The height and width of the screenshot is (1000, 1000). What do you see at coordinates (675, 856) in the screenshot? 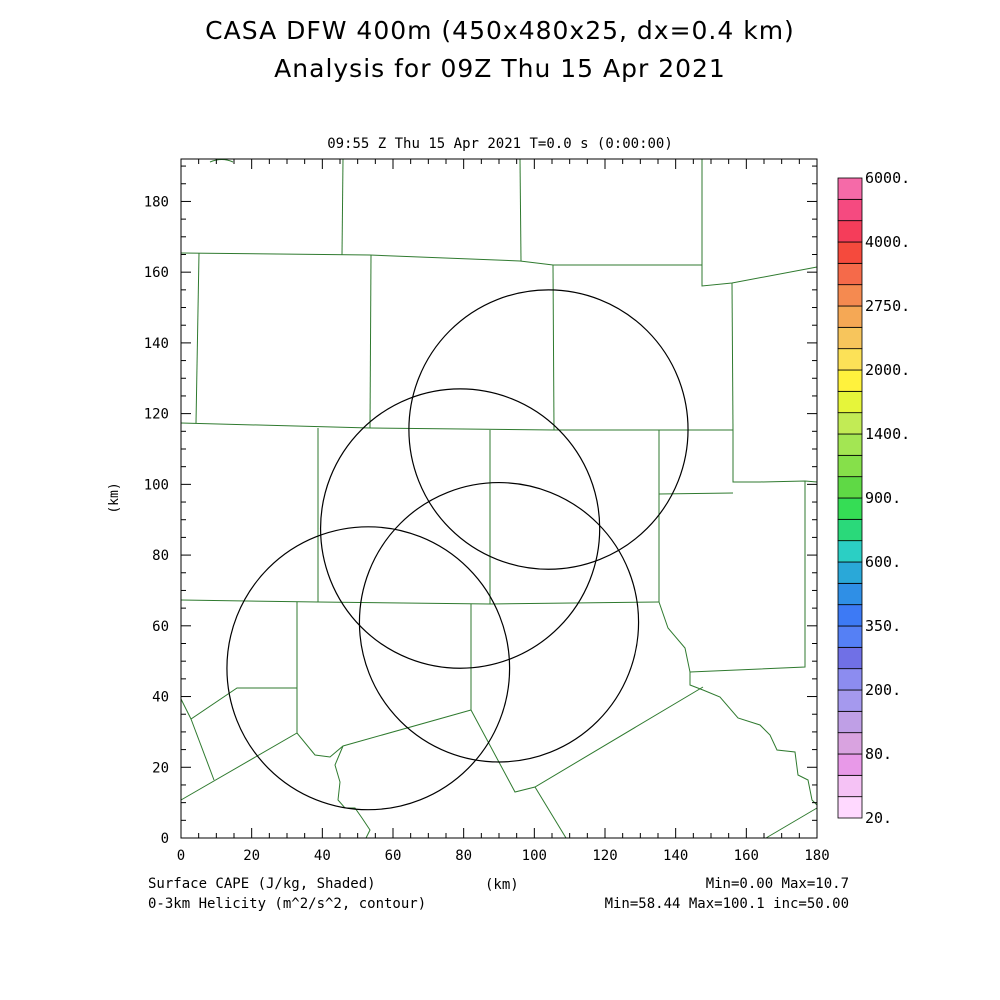
I see `x-tick-label: 140` at bounding box center [675, 856].